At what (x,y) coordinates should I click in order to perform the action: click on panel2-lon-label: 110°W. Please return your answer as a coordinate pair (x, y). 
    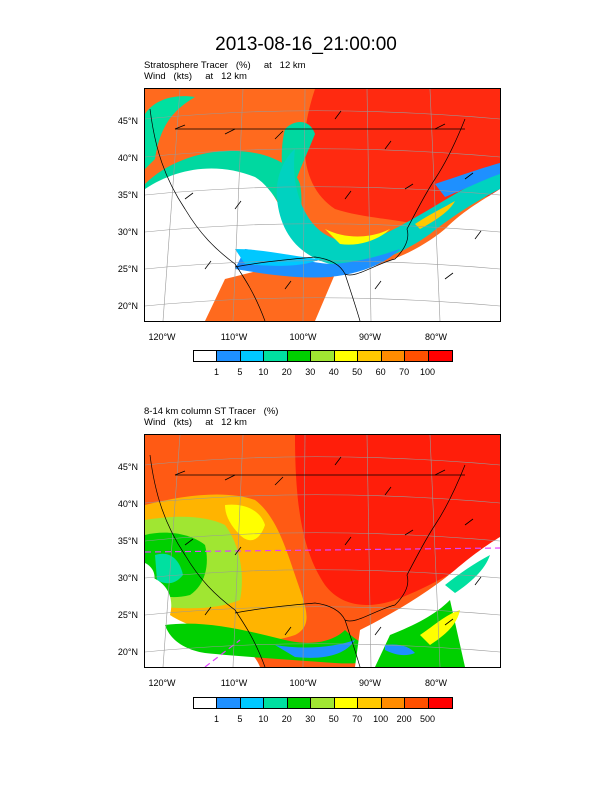
    Looking at the image, I should click on (234, 683).